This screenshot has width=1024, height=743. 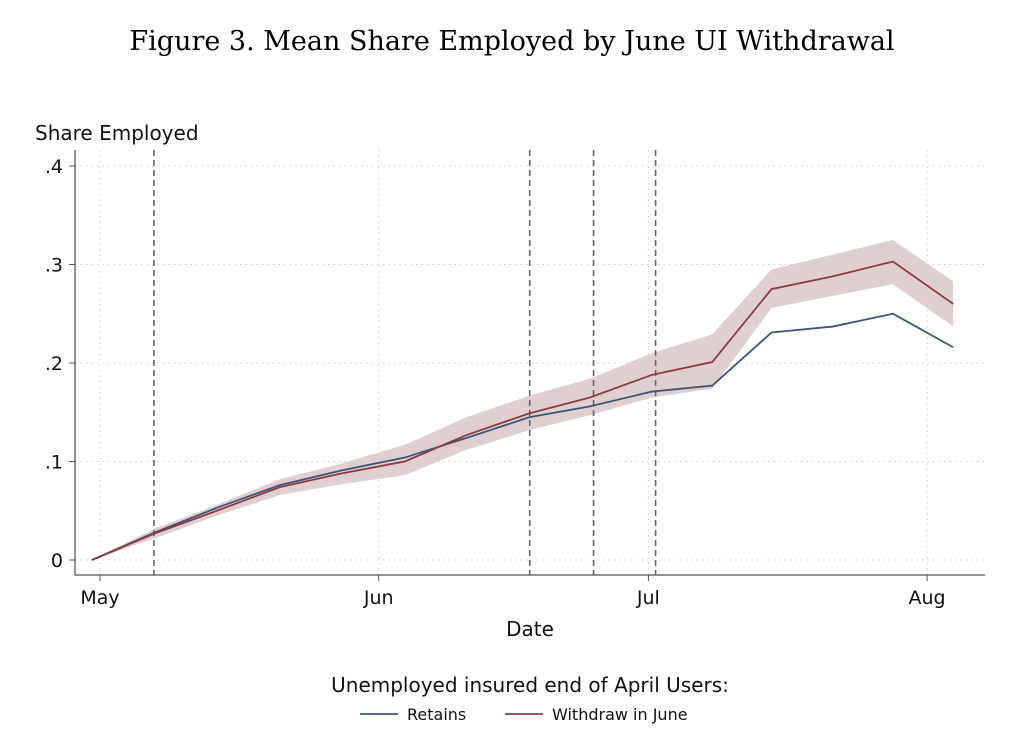 I want to click on y-tick-label: .1, so click(x=54, y=463).